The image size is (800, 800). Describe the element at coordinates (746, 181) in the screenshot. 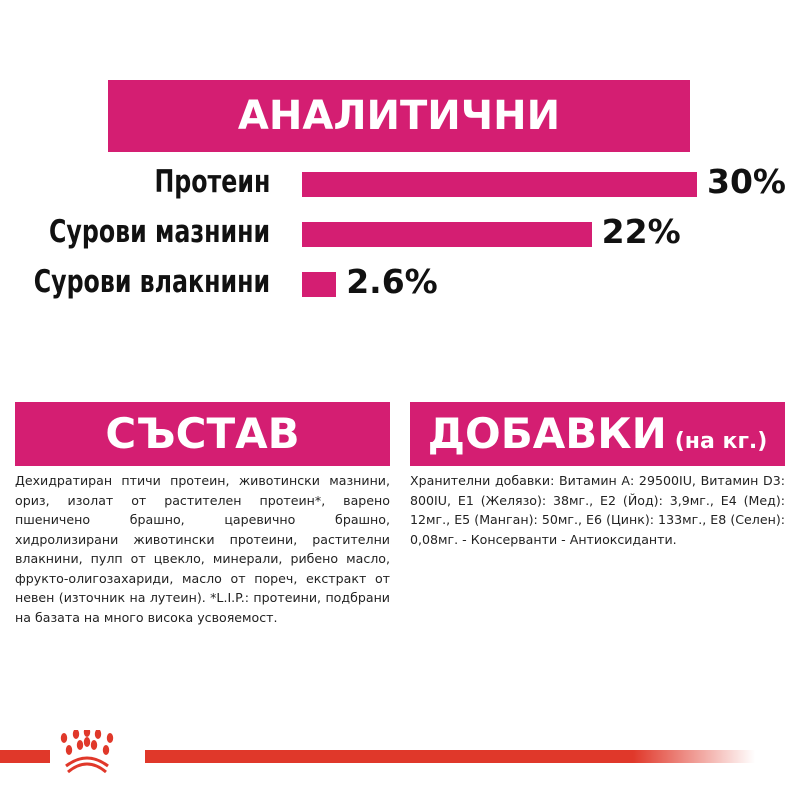

I see `value-label: 30%` at that location.